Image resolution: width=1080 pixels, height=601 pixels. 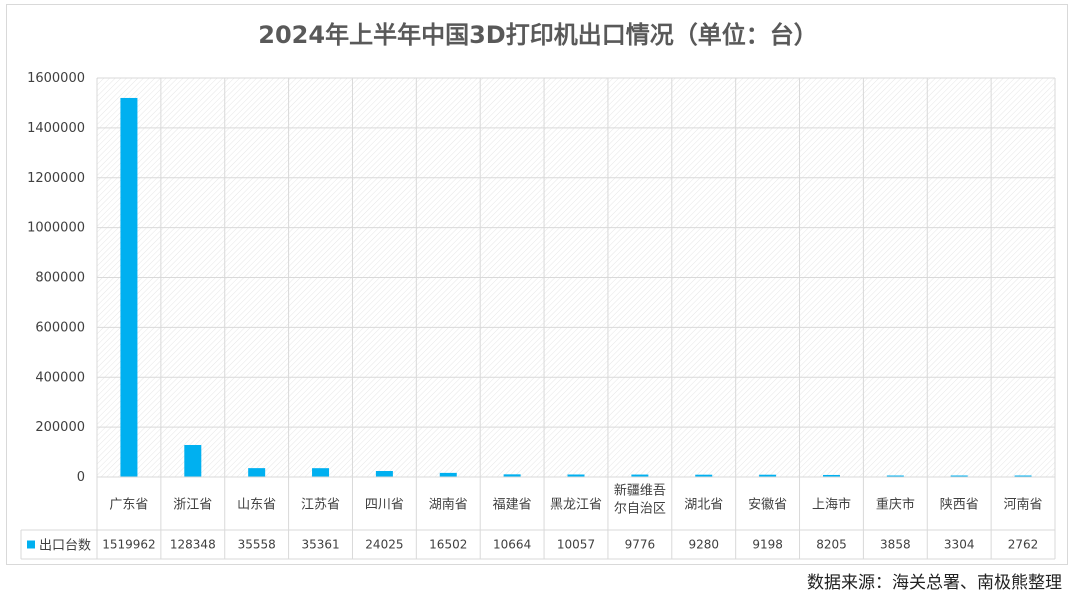 What do you see at coordinates (320, 505) in the screenshot?
I see `x-category-label: 江苏省` at bounding box center [320, 505].